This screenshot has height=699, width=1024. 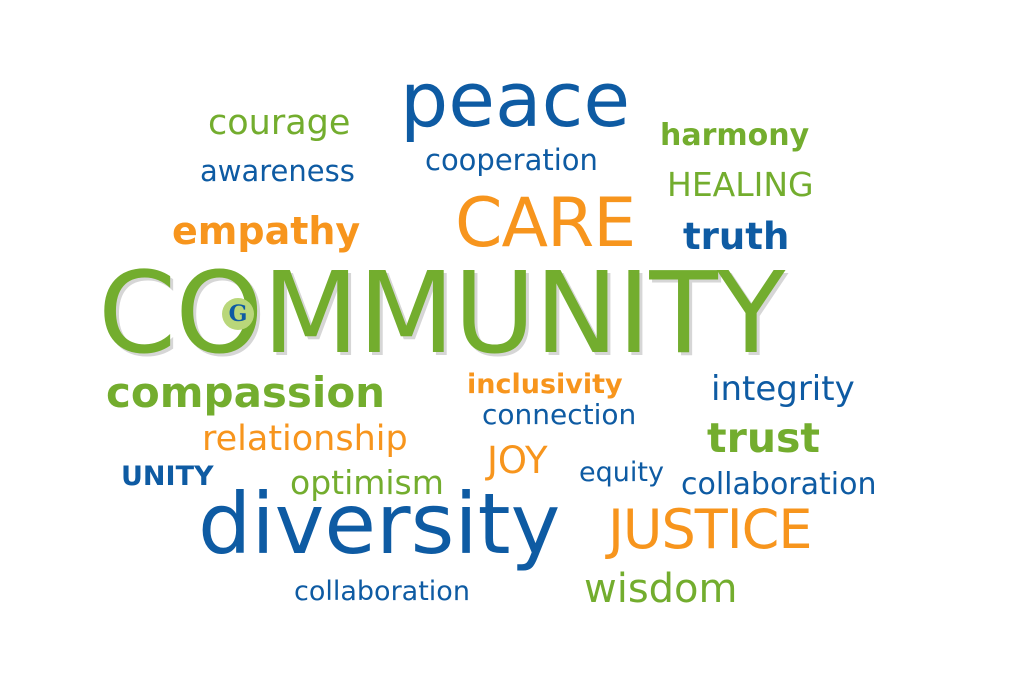 What do you see at coordinates (515, 99) in the screenshot?
I see `word-peace: peace` at bounding box center [515, 99].